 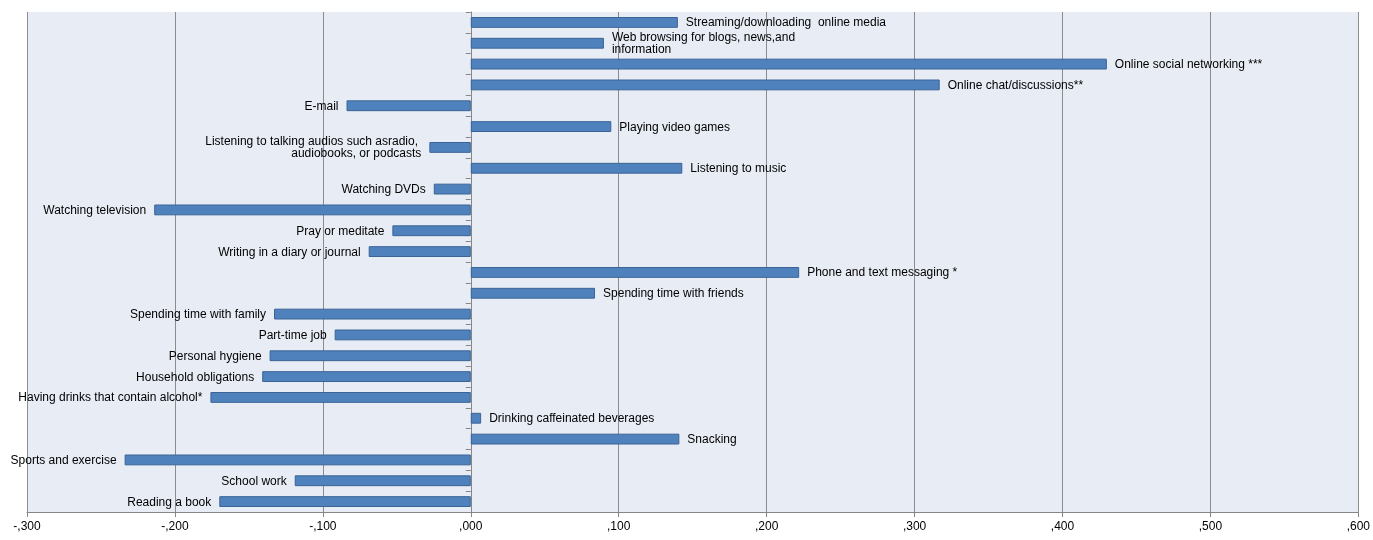 What do you see at coordinates (383, 189) in the screenshot?
I see `y-tick-label: Watching DVDs` at bounding box center [383, 189].